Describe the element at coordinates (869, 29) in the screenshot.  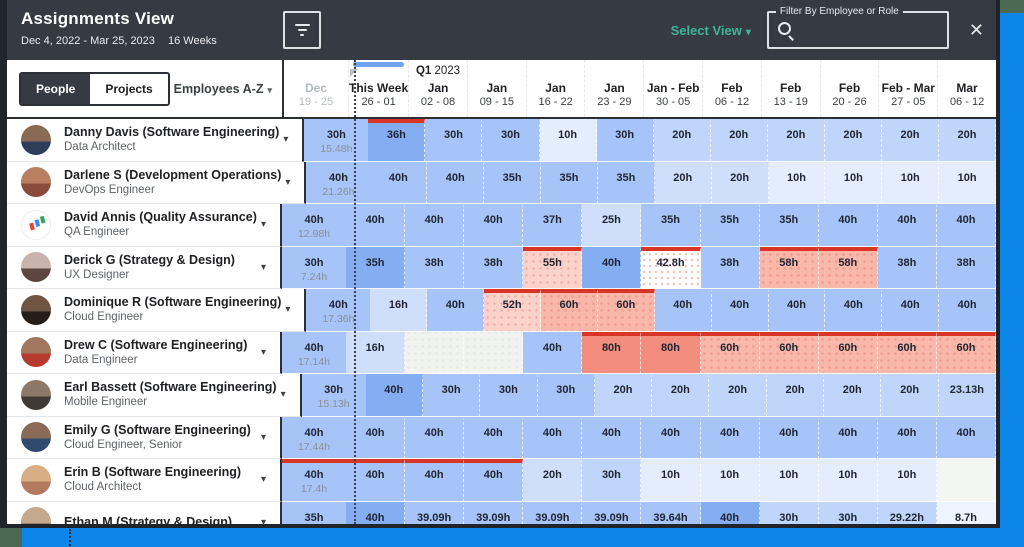
I see `employee-filter-input` at that location.